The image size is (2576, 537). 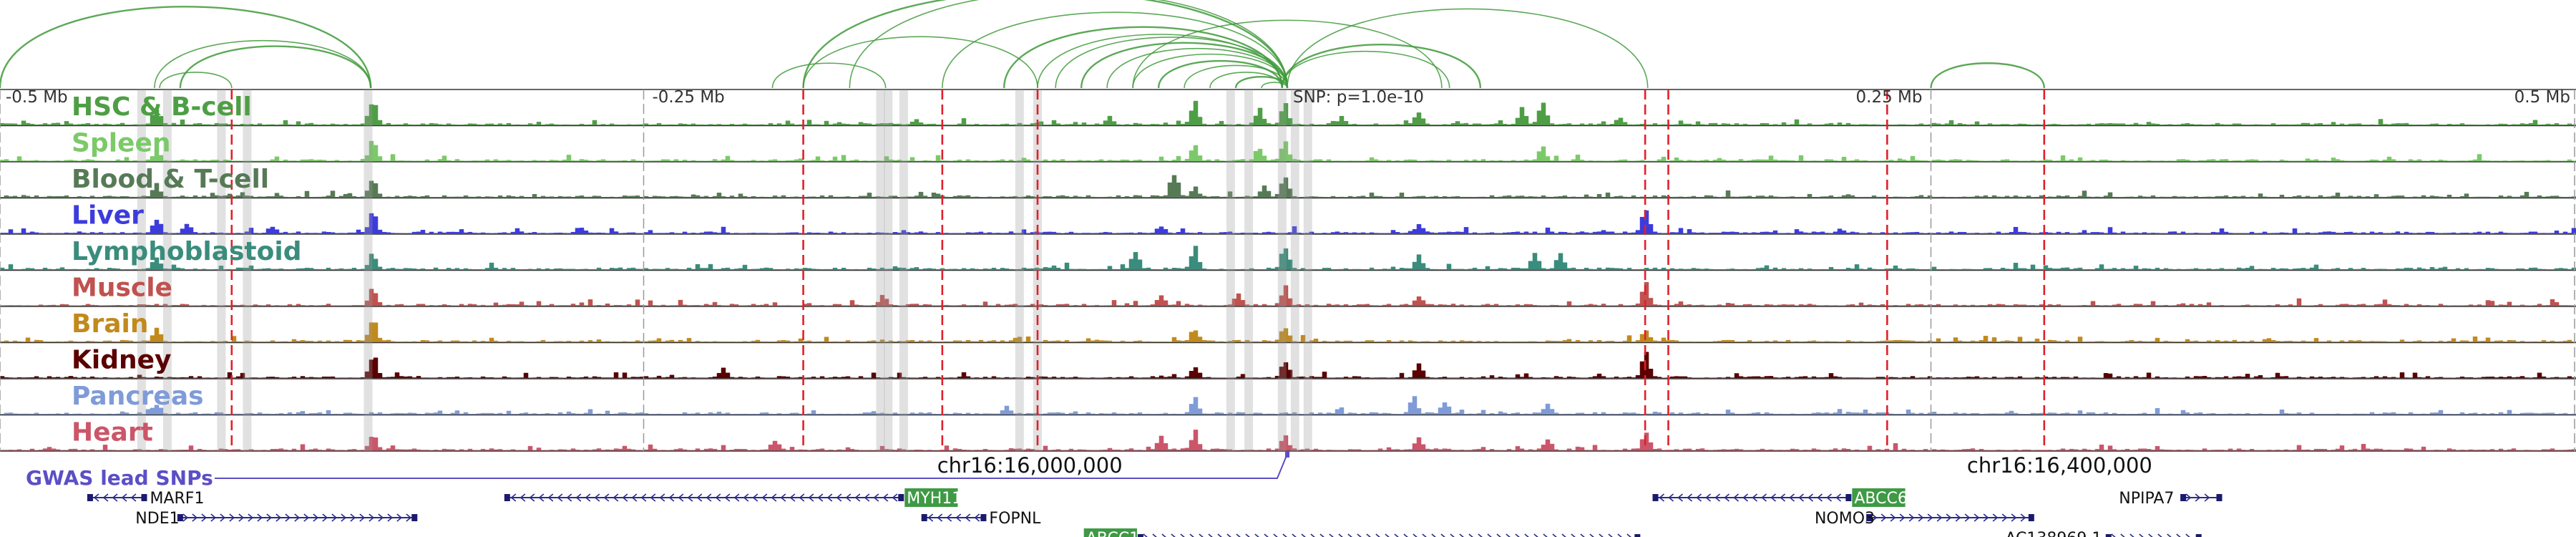 I want to click on gwas-track: GWAS lead SNPs, so click(x=657, y=470).